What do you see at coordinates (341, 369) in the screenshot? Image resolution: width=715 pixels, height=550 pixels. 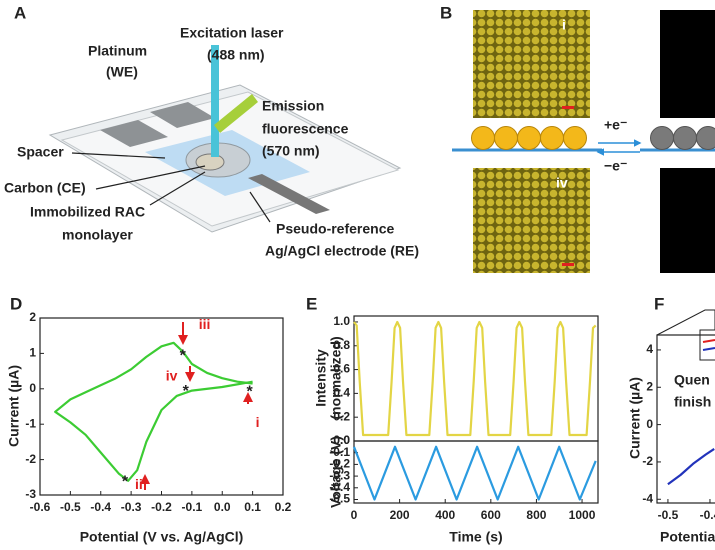 I see `y-tick-label: 0.6` at bounding box center [341, 369].